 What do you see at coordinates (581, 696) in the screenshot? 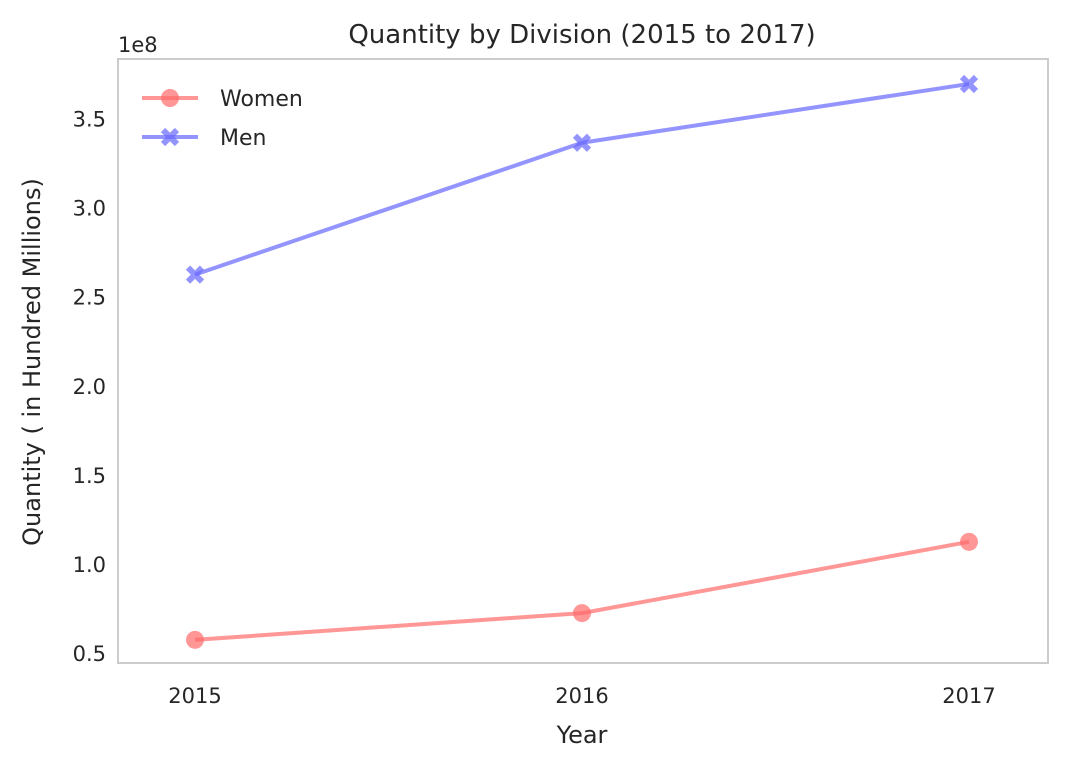
I see `x-tick-label: 2016` at bounding box center [581, 696].